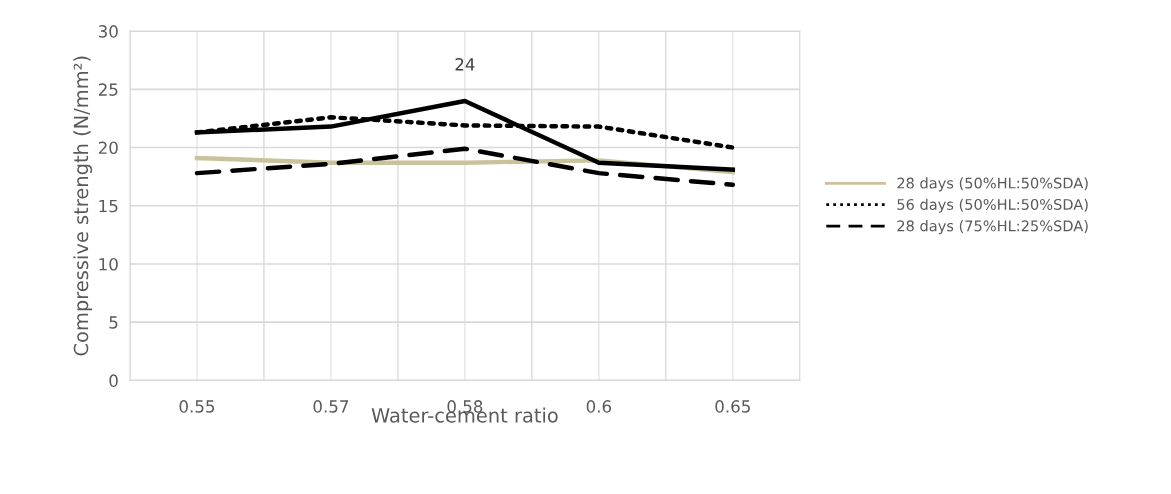 The width and height of the screenshot is (1171, 494). What do you see at coordinates (599, 406) in the screenshot?
I see `x-tick-label: 0.6` at bounding box center [599, 406].